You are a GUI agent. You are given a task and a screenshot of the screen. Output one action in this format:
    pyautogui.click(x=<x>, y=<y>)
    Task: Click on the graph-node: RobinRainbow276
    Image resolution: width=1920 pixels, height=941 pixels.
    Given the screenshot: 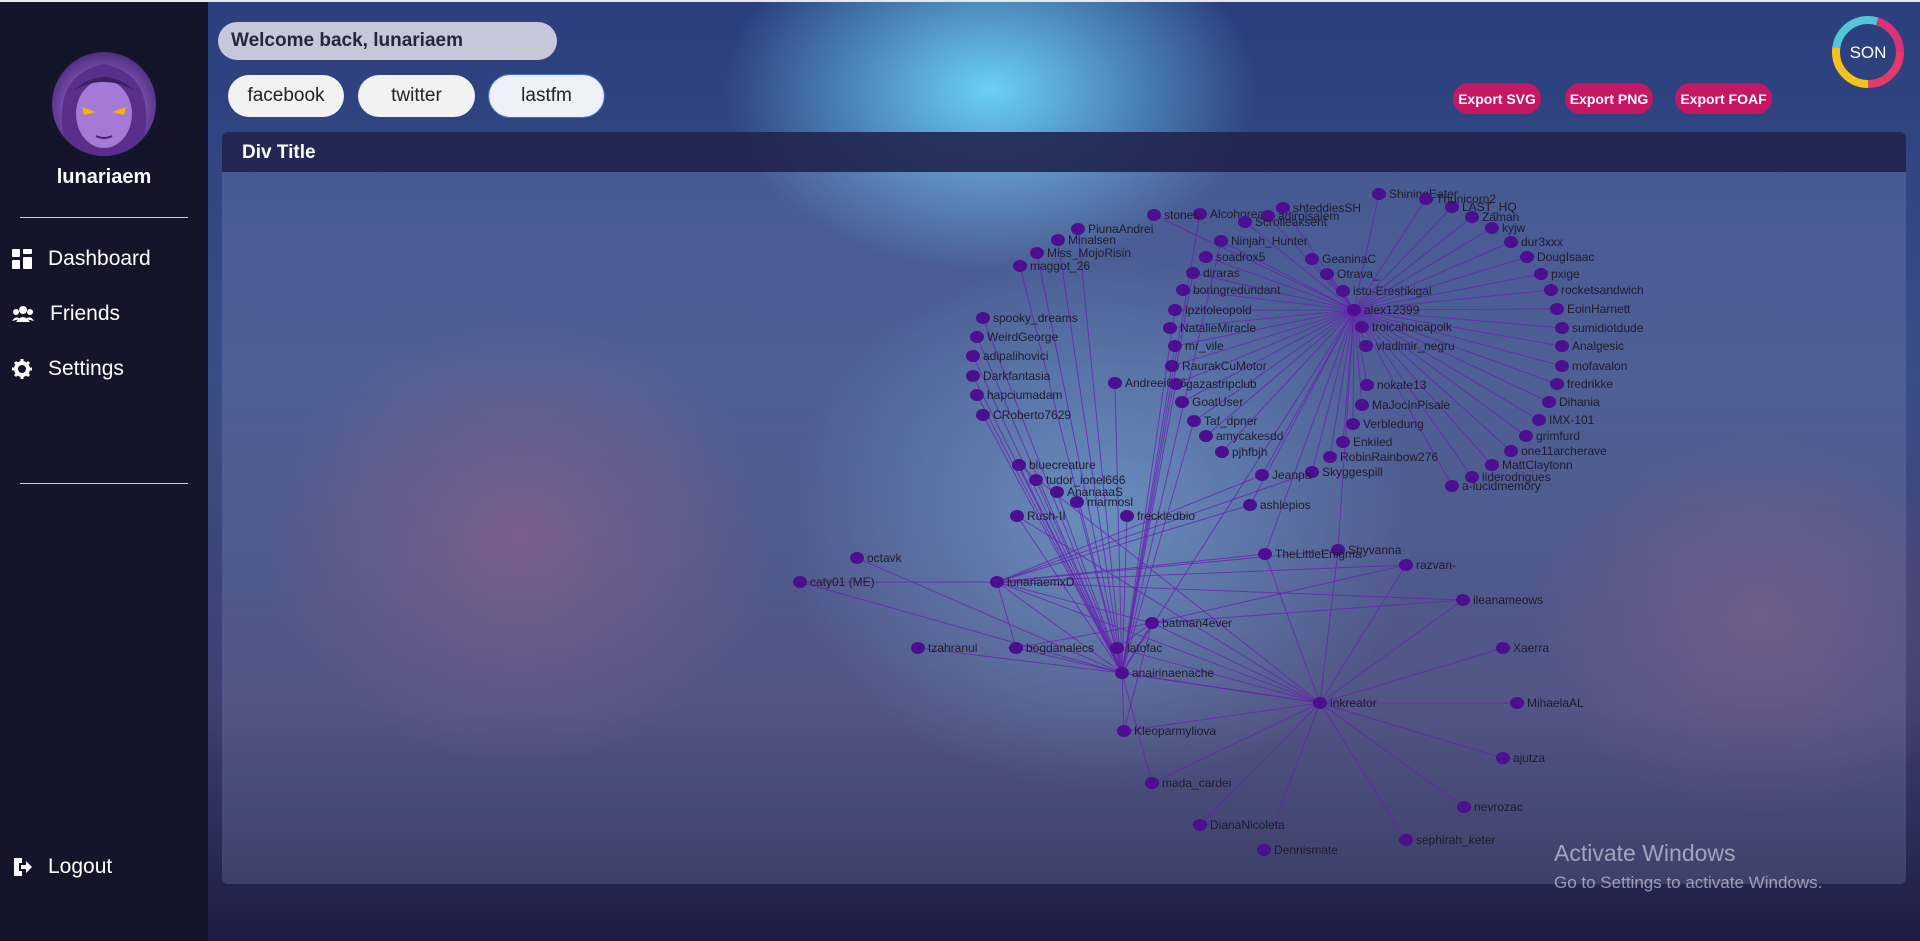 What is the action you would take?
    pyautogui.click(x=1380, y=457)
    